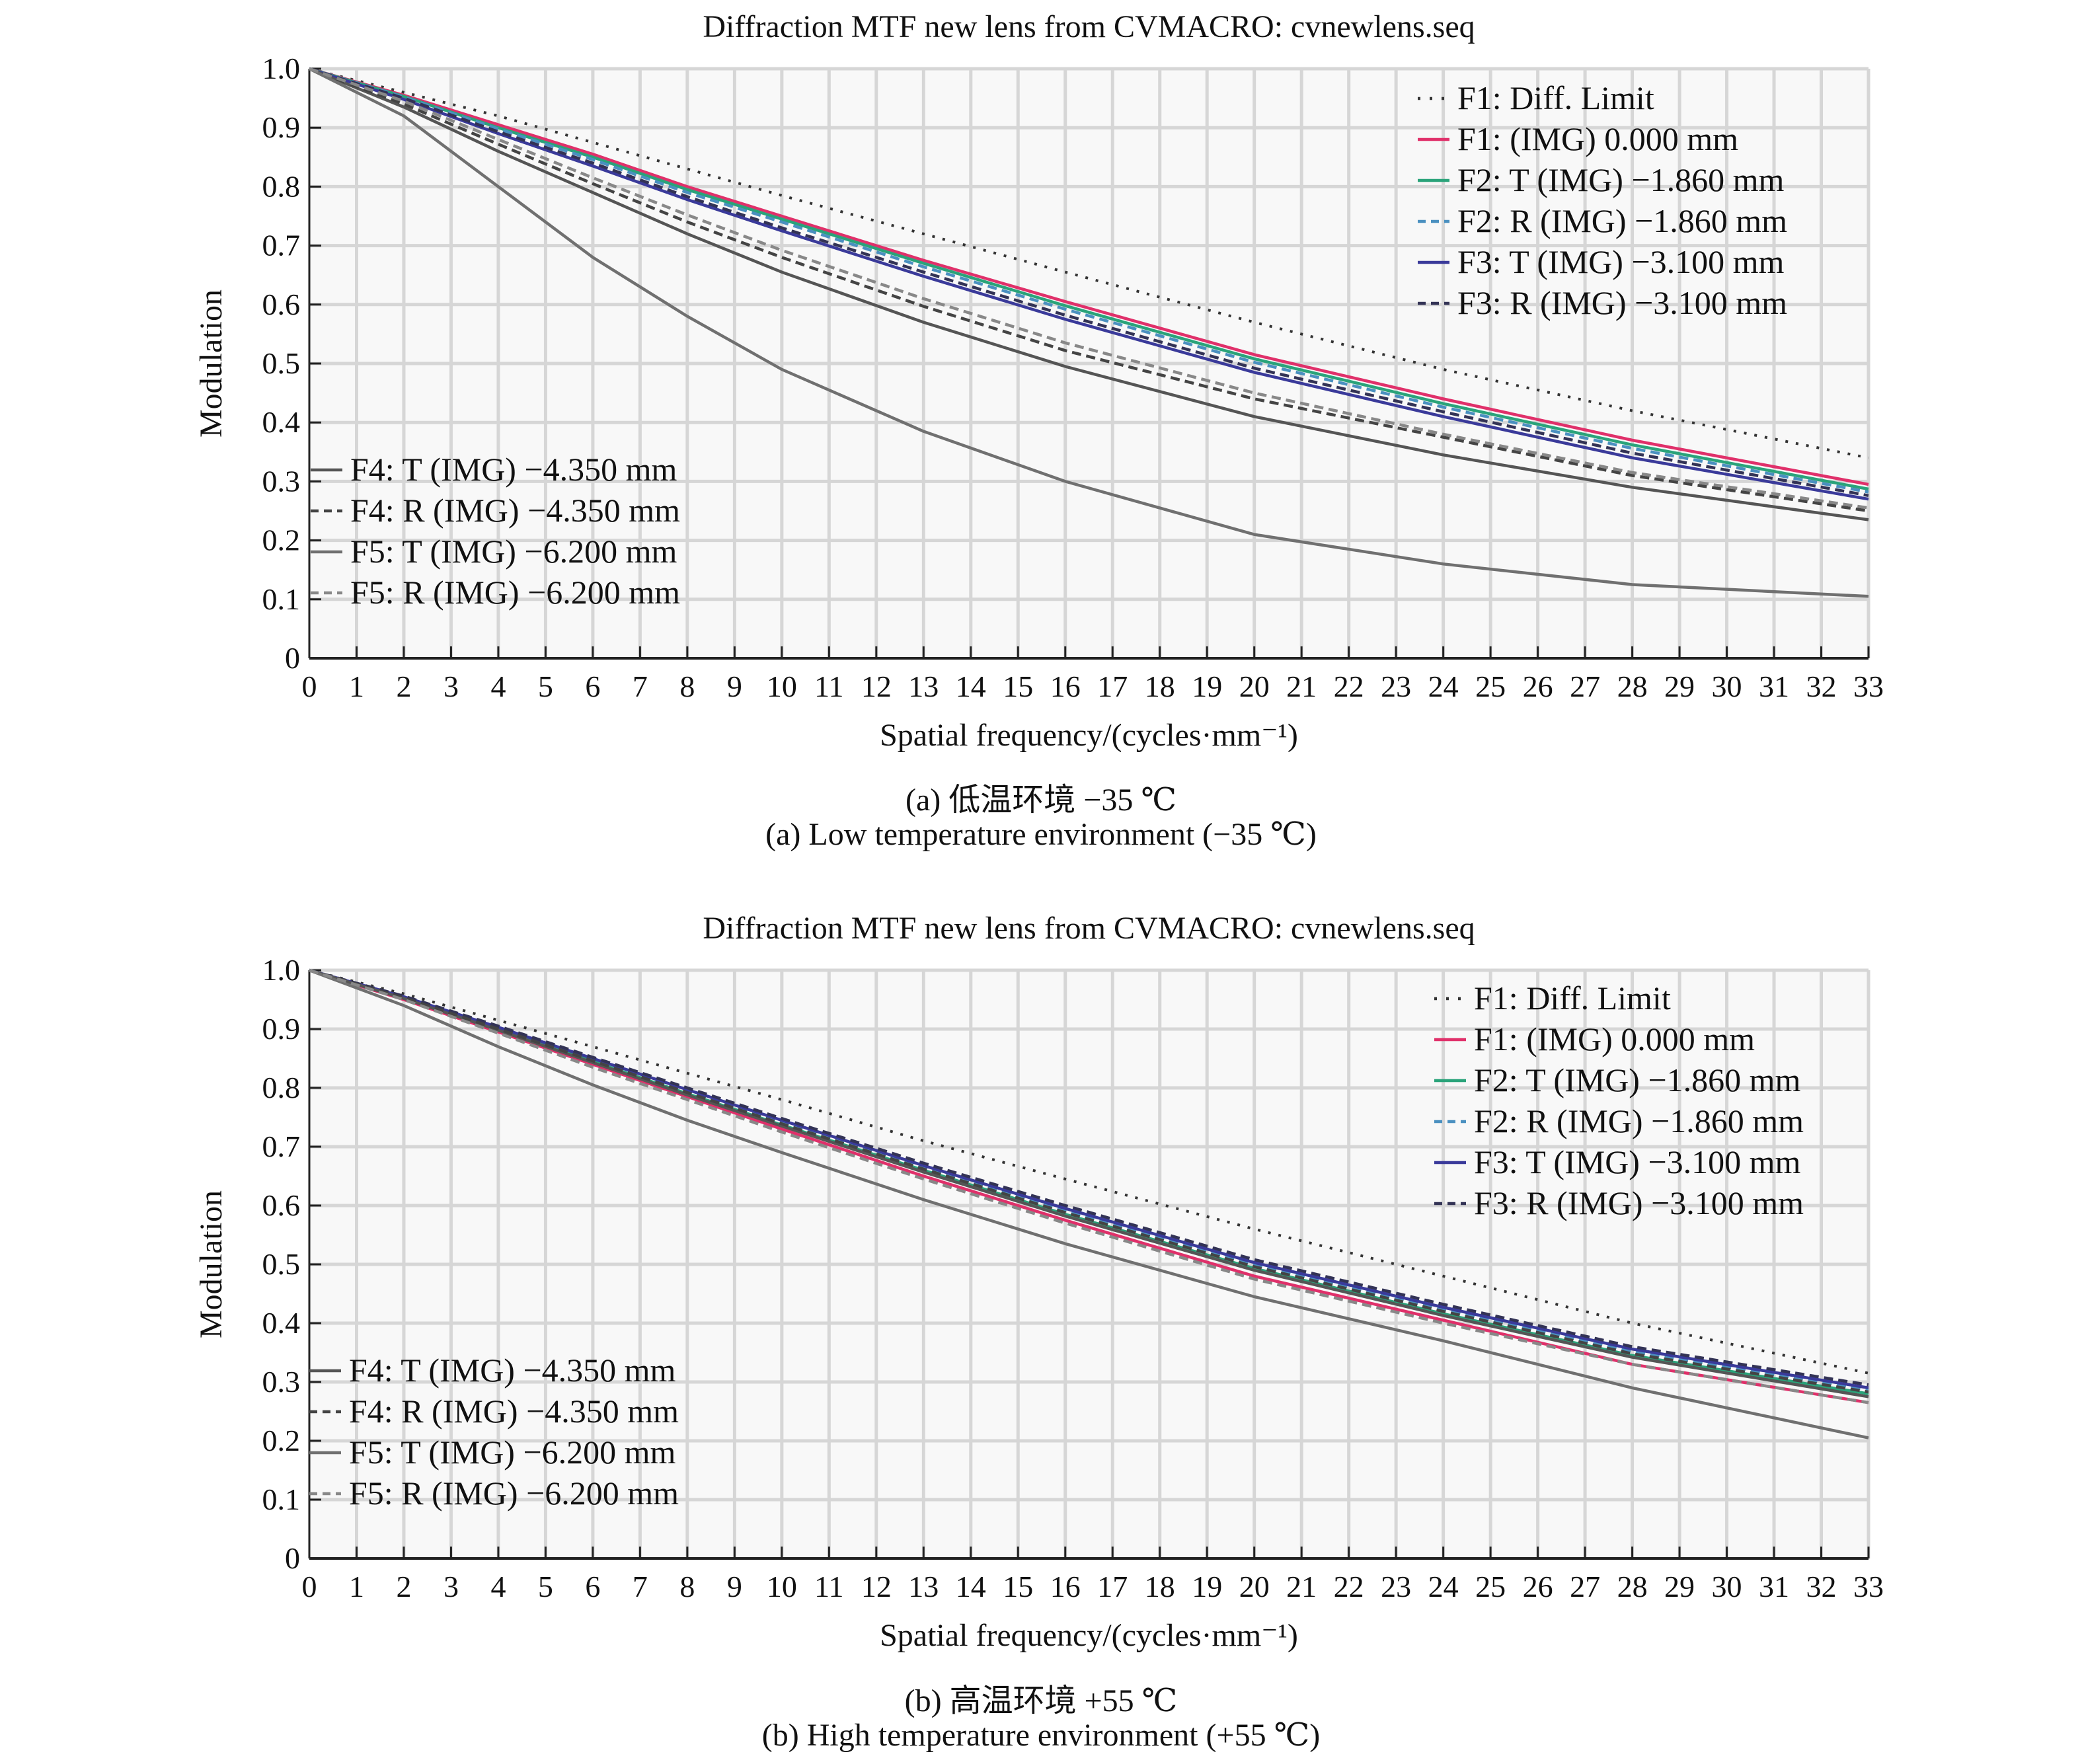  I want to click on x-tick-label: 28, so click(1632, 1586).